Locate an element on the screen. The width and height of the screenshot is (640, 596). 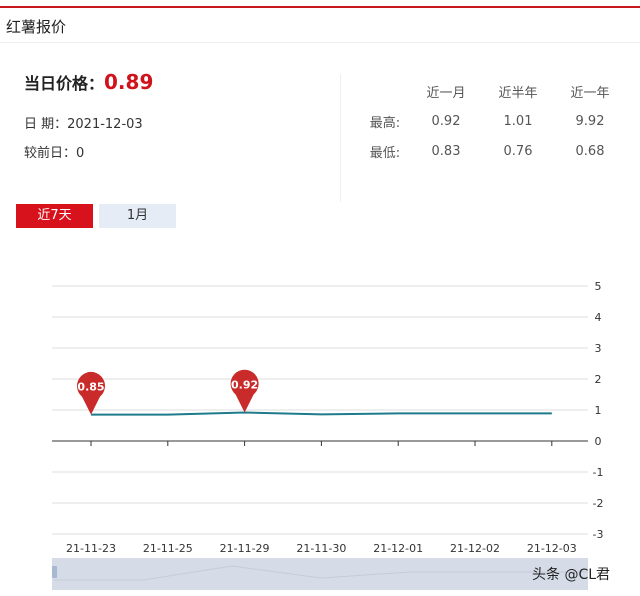
cell: 0.68 is located at coordinates (590, 151).